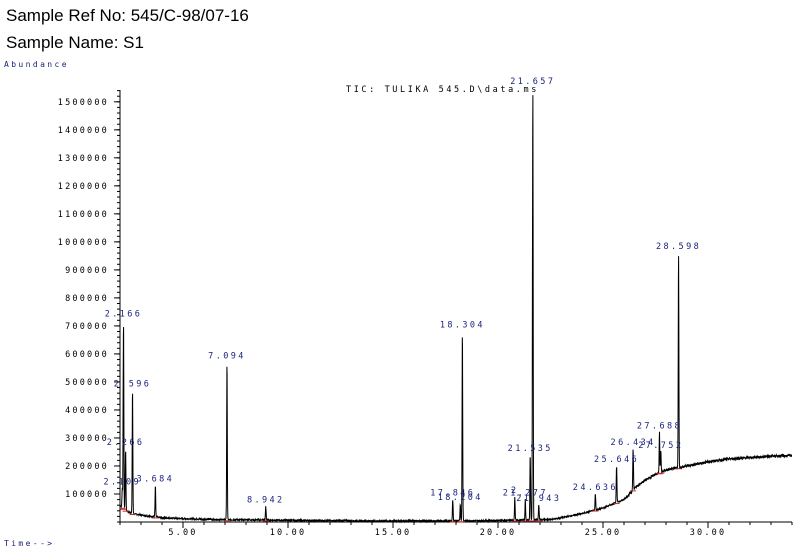 The width and height of the screenshot is (808, 553). Describe the element at coordinates (87, 271) in the screenshot. I see `y-tick-label: 900000` at that location.